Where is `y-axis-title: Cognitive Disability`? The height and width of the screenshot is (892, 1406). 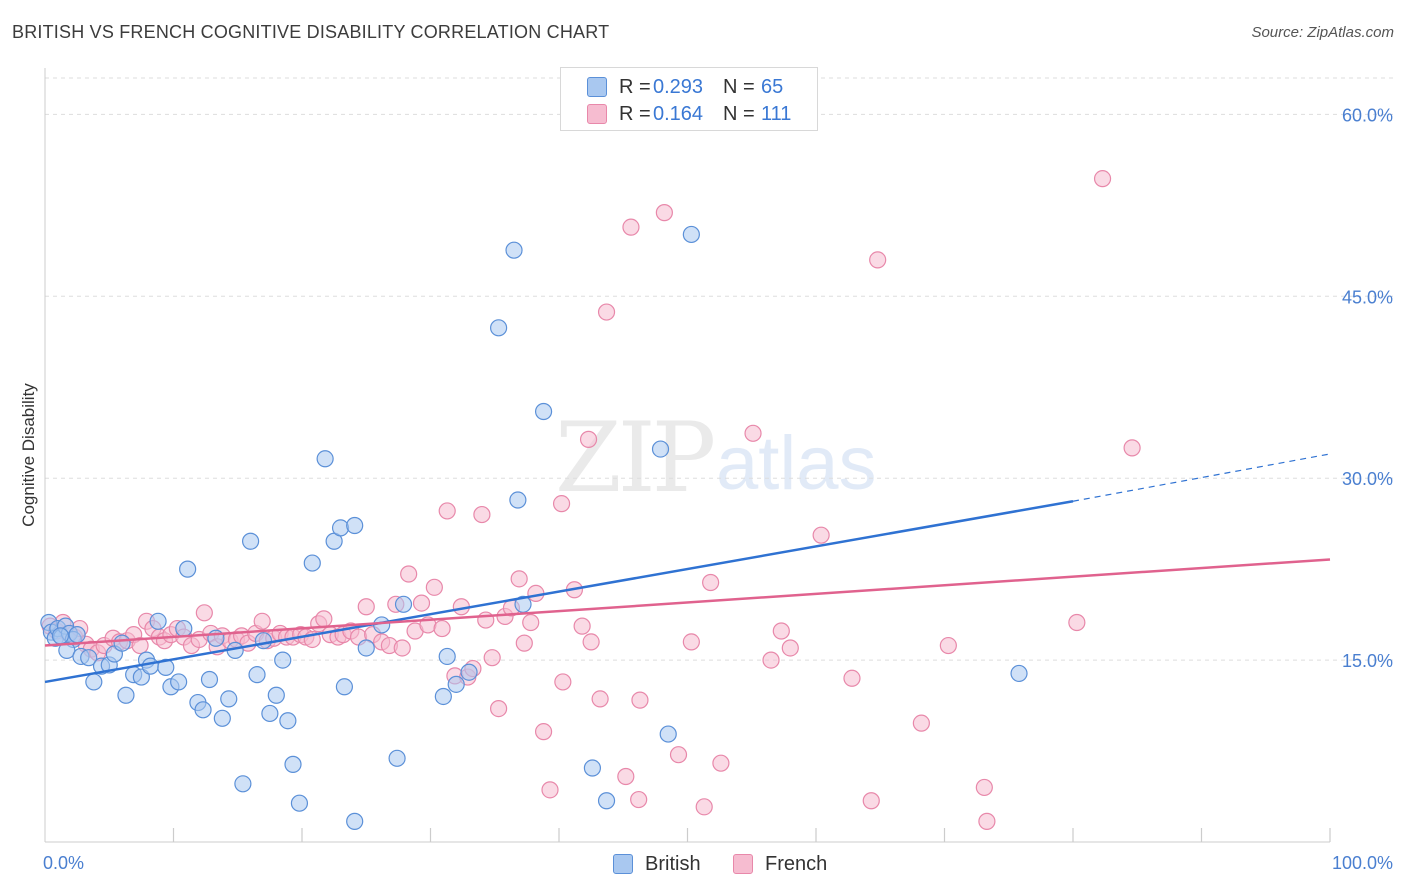 y-axis-title: Cognitive Disability is located at coordinates (28, 455).